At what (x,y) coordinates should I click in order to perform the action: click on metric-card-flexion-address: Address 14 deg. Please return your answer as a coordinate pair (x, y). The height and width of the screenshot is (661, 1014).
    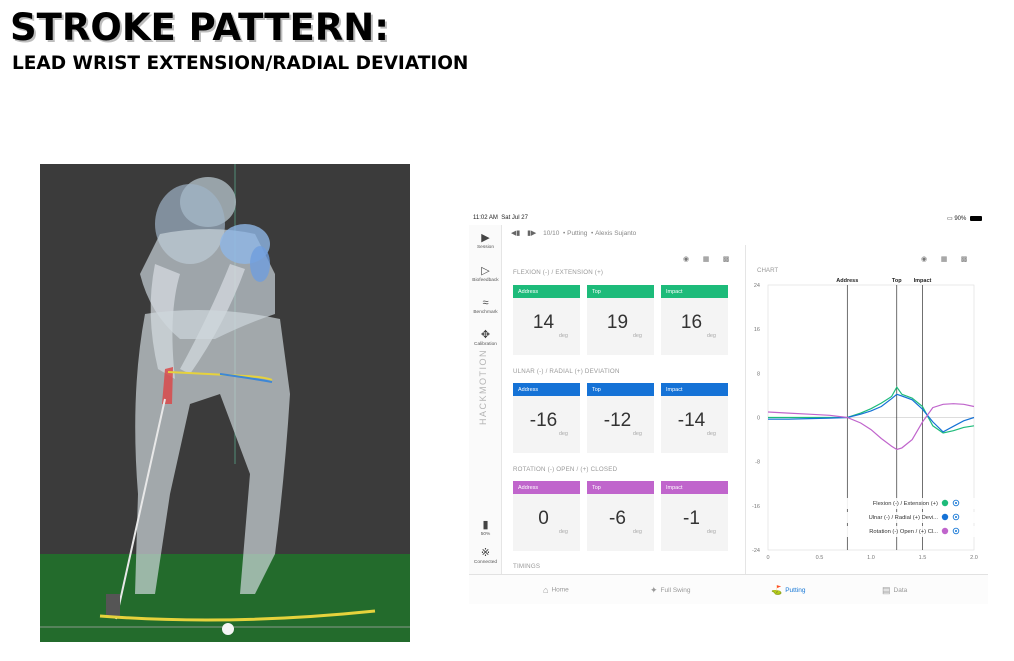
    Looking at the image, I should click on (546, 320).